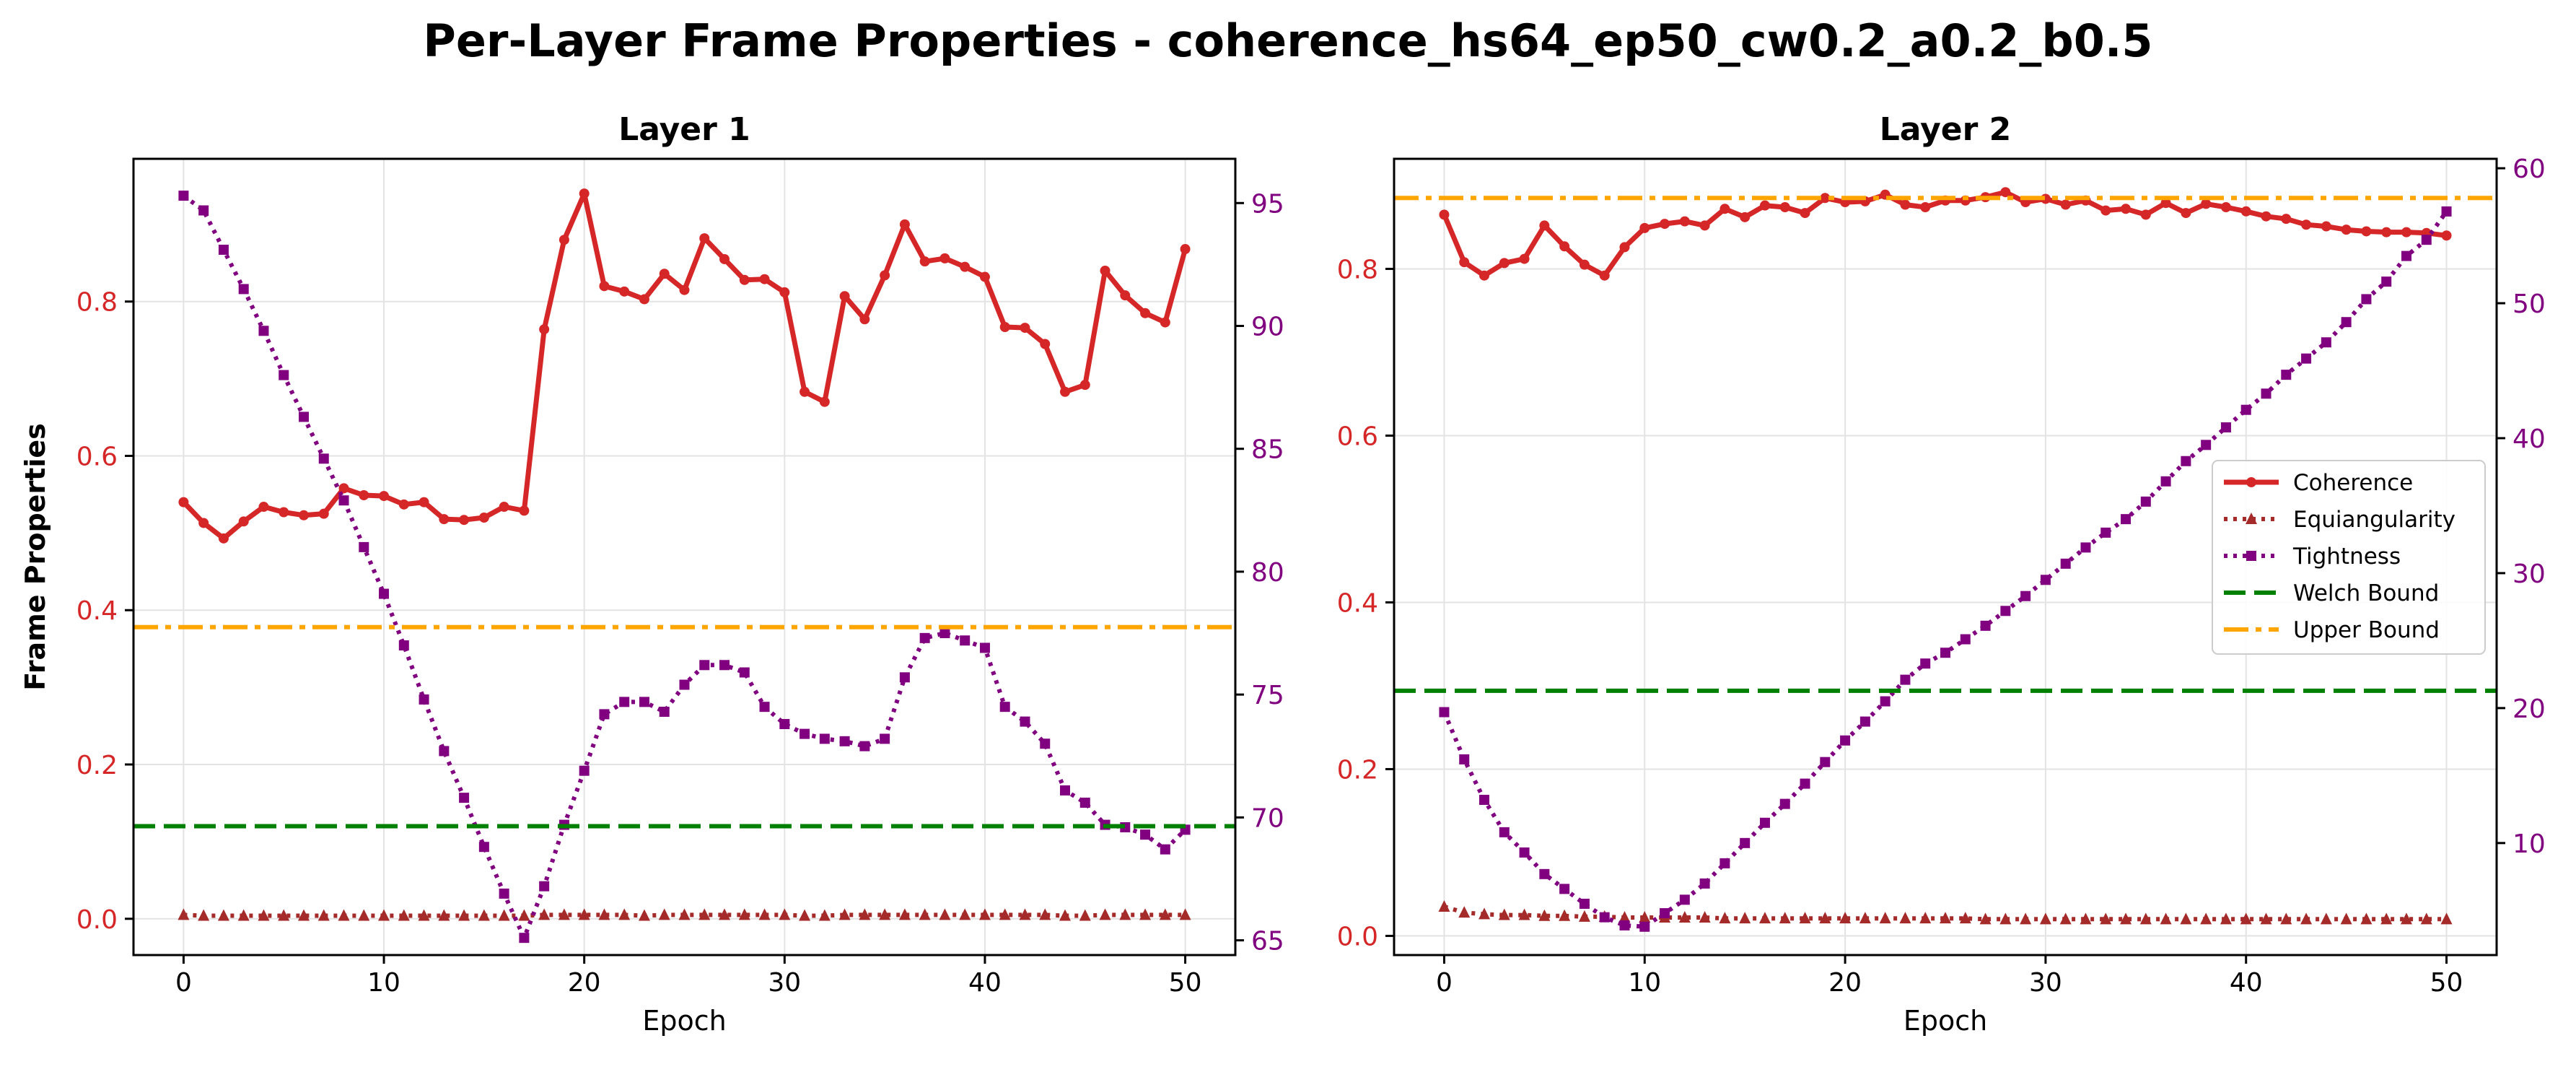 The width and height of the screenshot is (2576, 1072). I want to click on panel-title: Layer 1, so click(684, 129).